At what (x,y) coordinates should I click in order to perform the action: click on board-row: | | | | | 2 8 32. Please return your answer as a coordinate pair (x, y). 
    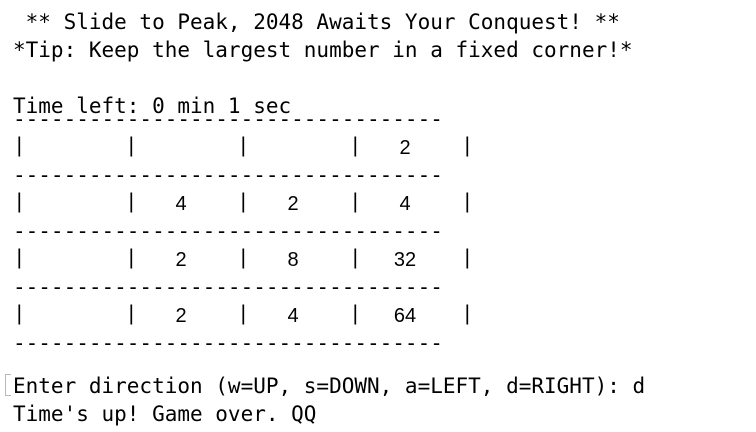
    Looking at the image, I should click on (243, 260).